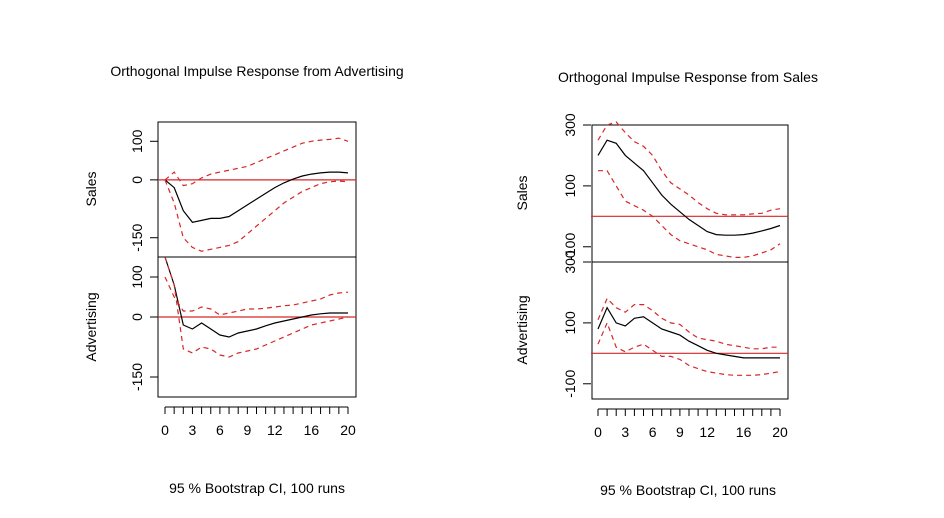 This screenshot has width=944, height=518. Describe the element at coordinates (688, 77) in the screenshot. I see `chart-title: Orthogonal Impulse Response from Sales` at that location.